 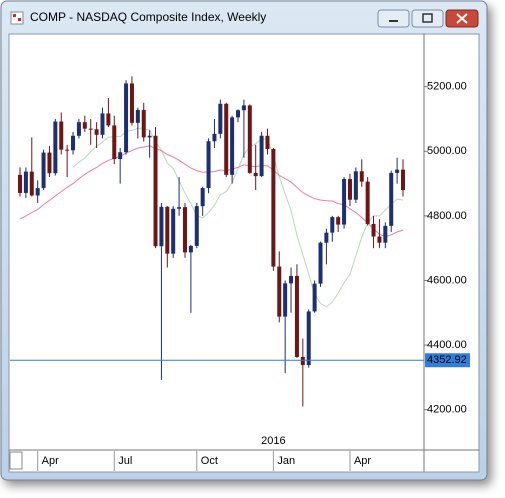 I want to click on app-icon, so click(x=17, y=18).